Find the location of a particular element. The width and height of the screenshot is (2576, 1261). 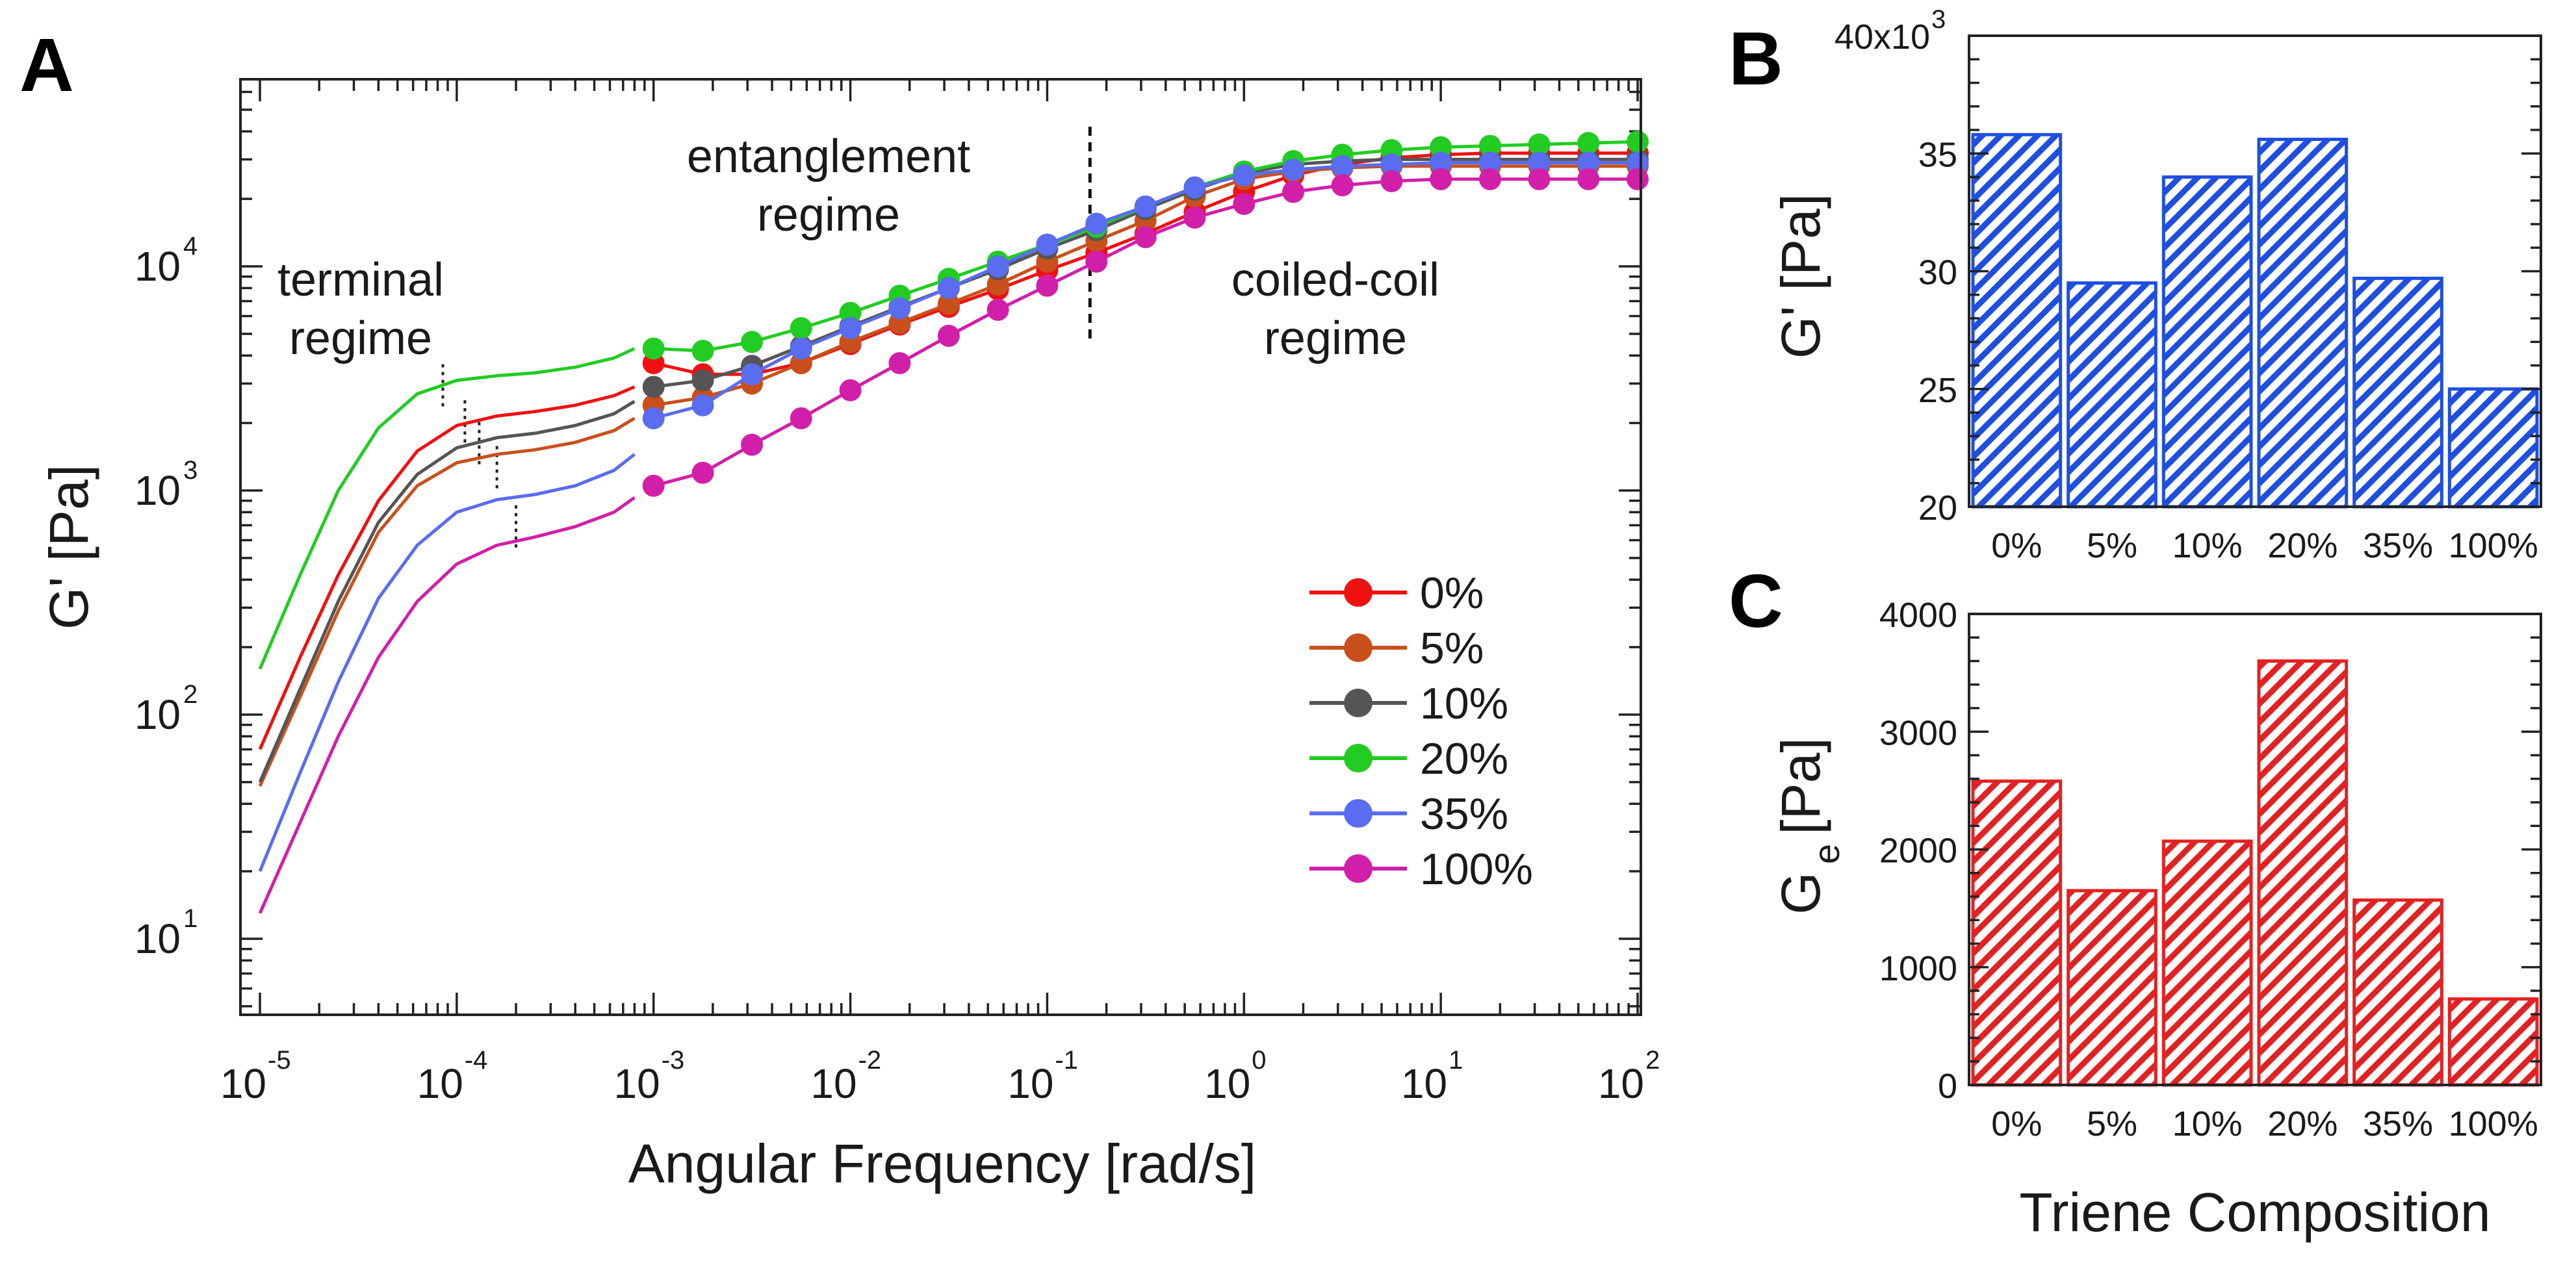

y-tick-exponent: 2 is located at coordinates (190, 695).